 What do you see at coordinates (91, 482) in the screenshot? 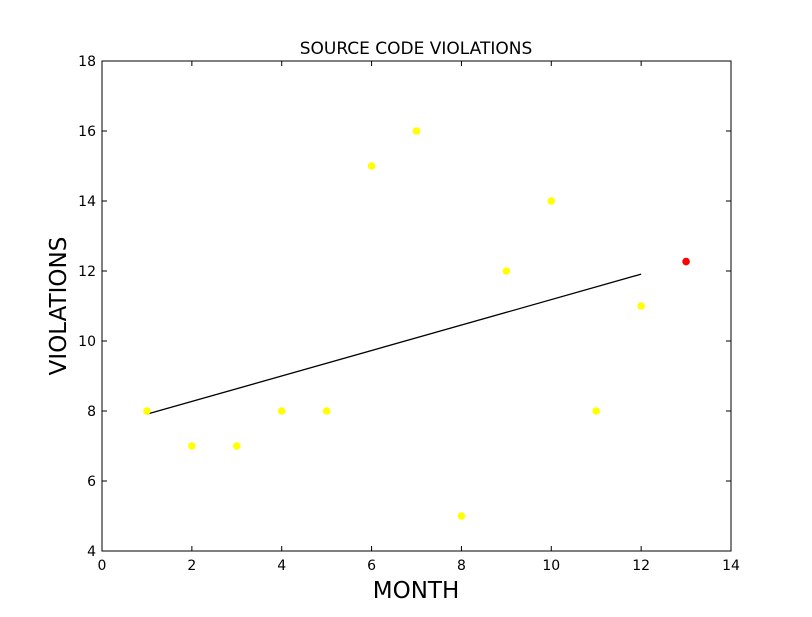
I see `y-tick-label: 6` at bounding box center [91, 482].